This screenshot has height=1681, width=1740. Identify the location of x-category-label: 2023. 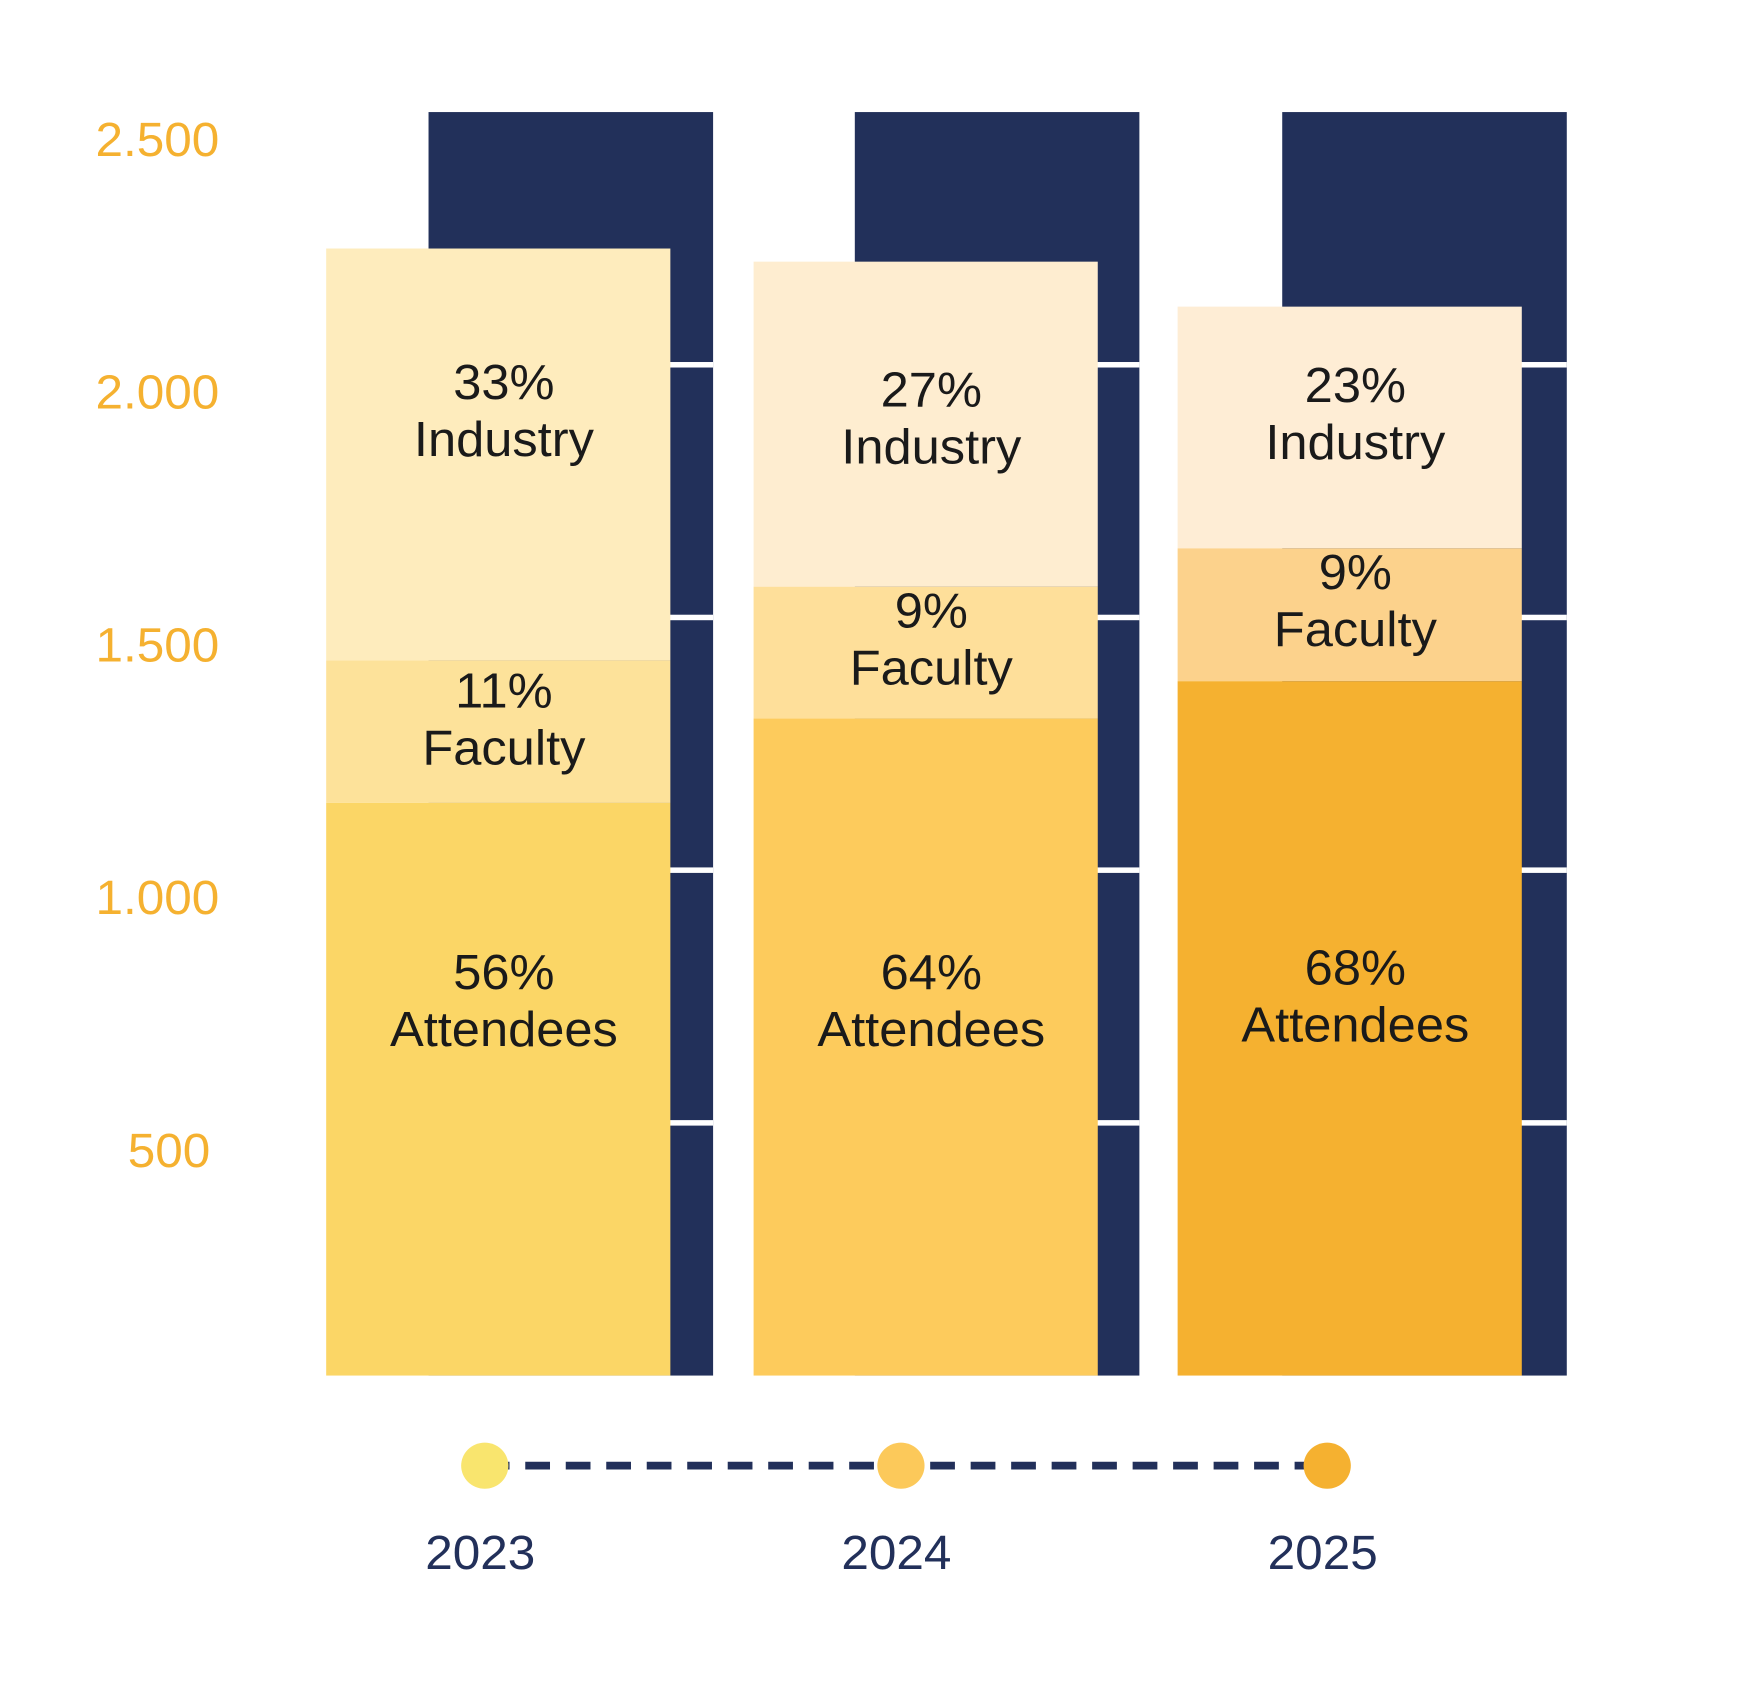
(480, 1552).